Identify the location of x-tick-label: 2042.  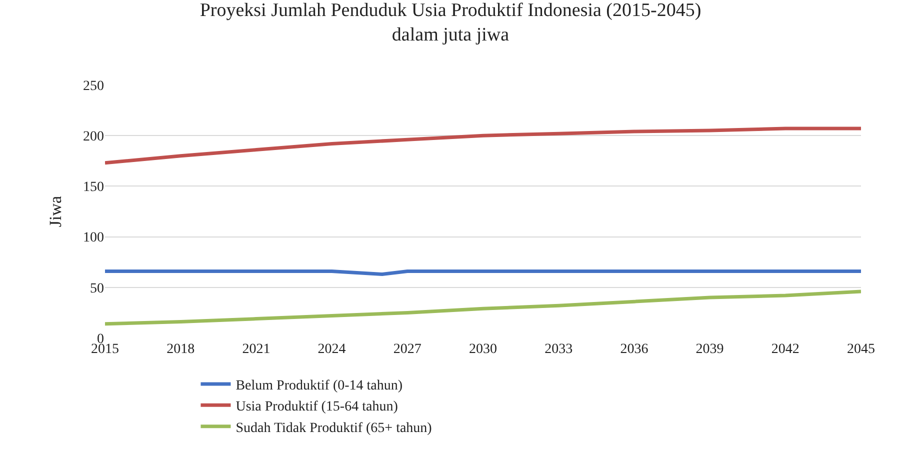
(785, 349).